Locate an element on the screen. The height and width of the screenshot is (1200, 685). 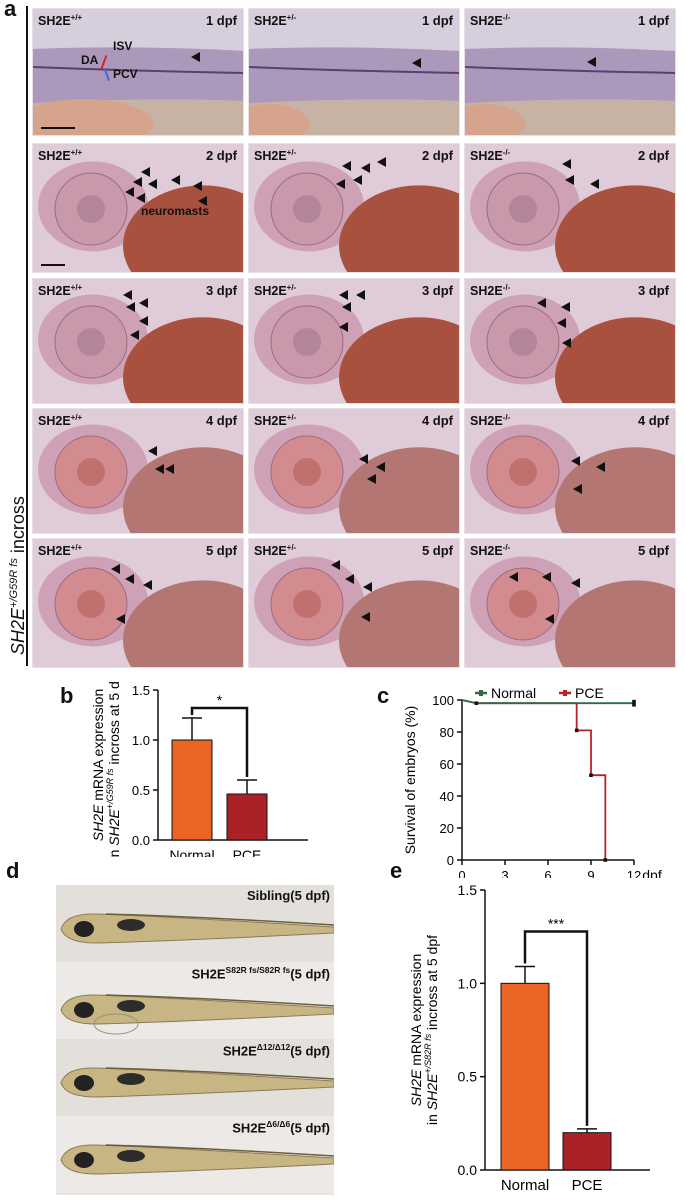
stage-label: 5 dpf is located at coordinates (653, 550).